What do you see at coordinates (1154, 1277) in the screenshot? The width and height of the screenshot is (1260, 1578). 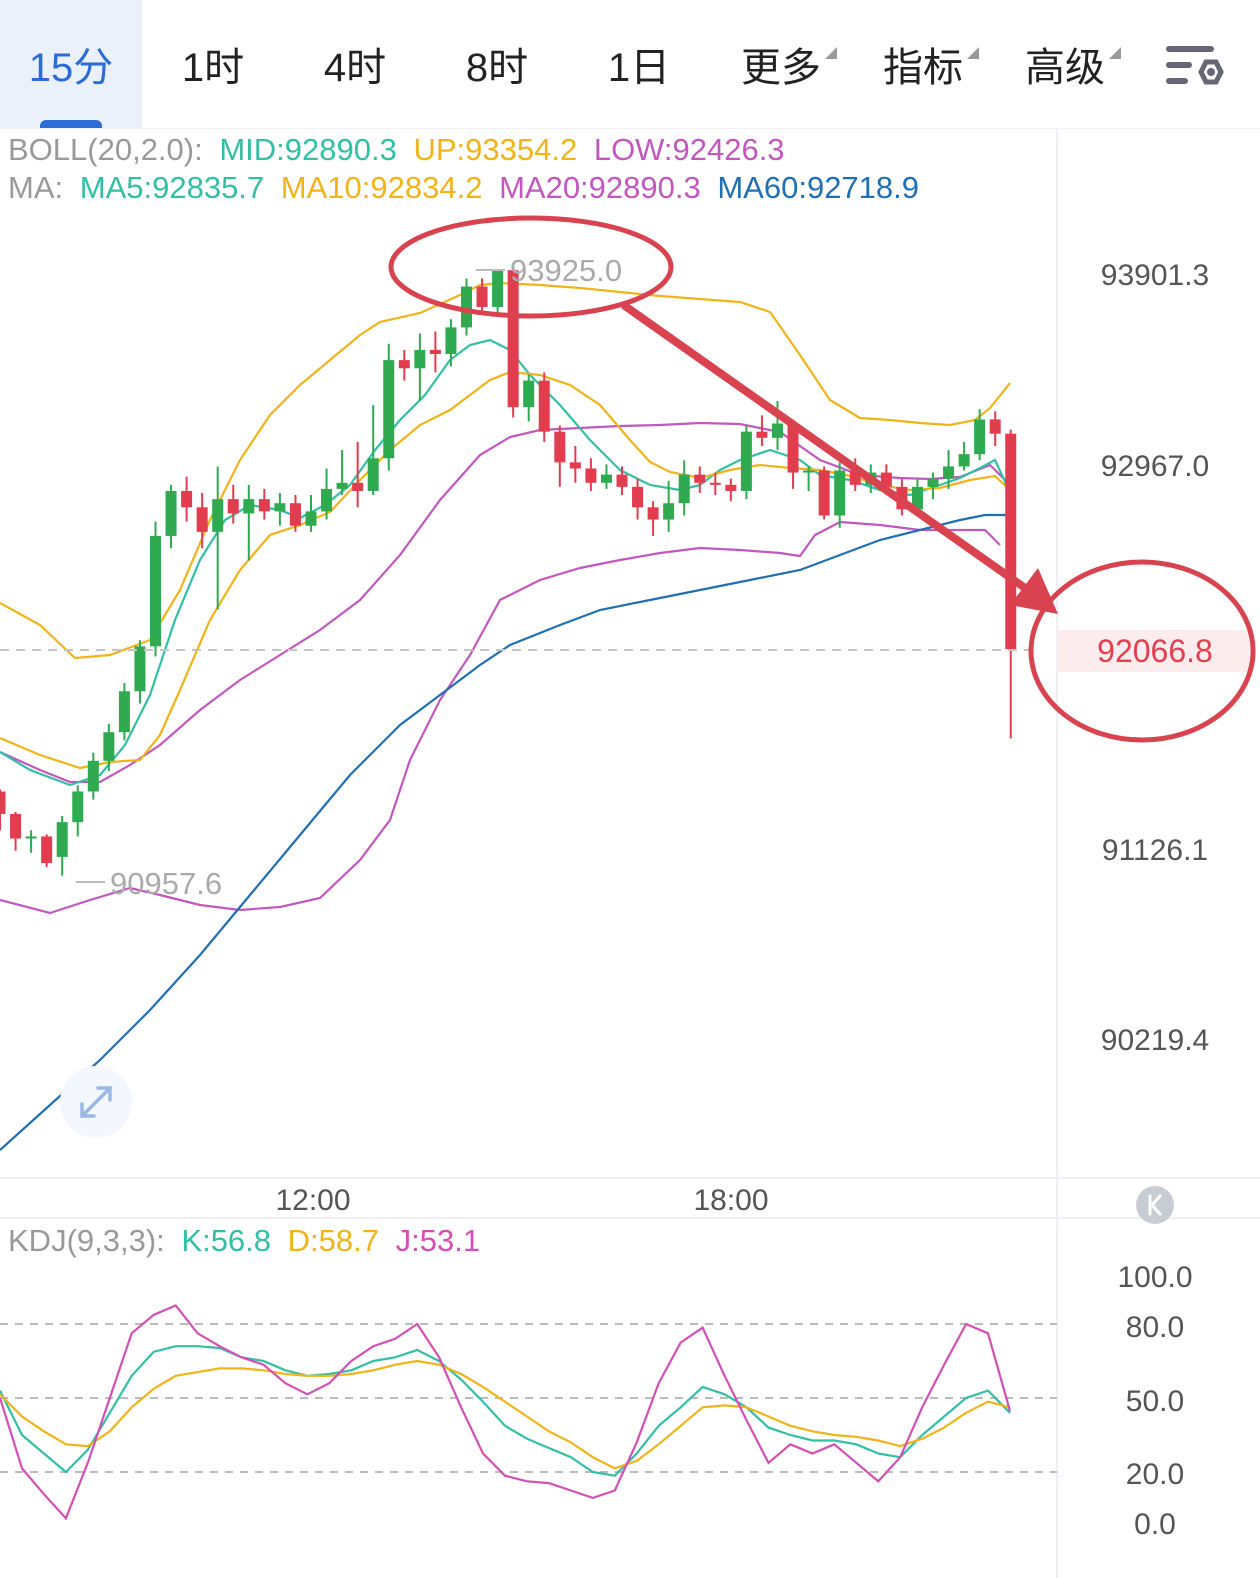 I see `kdj-tick-label: 100.0` at bounding box center [1154, 1277].